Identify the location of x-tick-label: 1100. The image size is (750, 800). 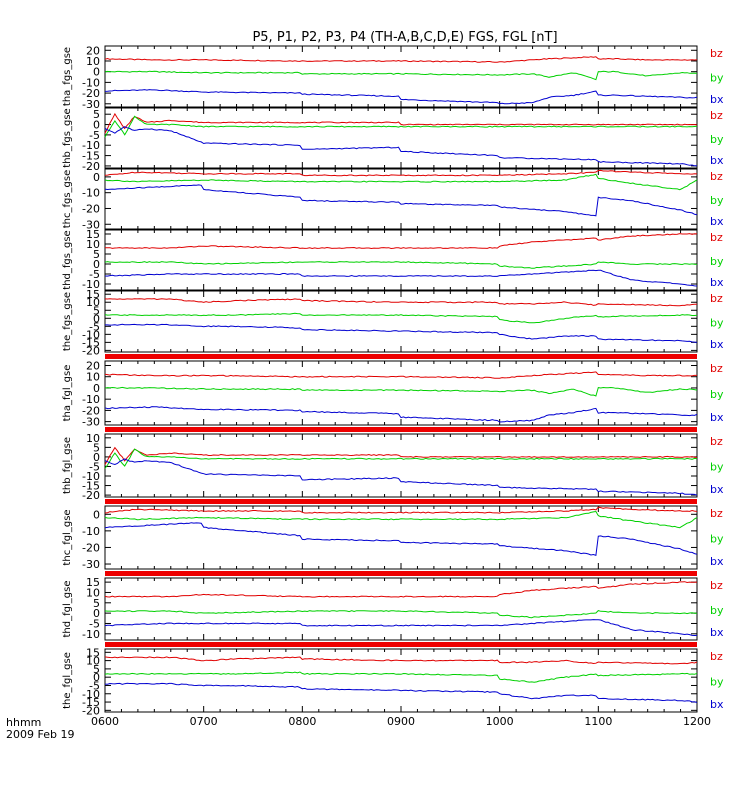
(598, 721).